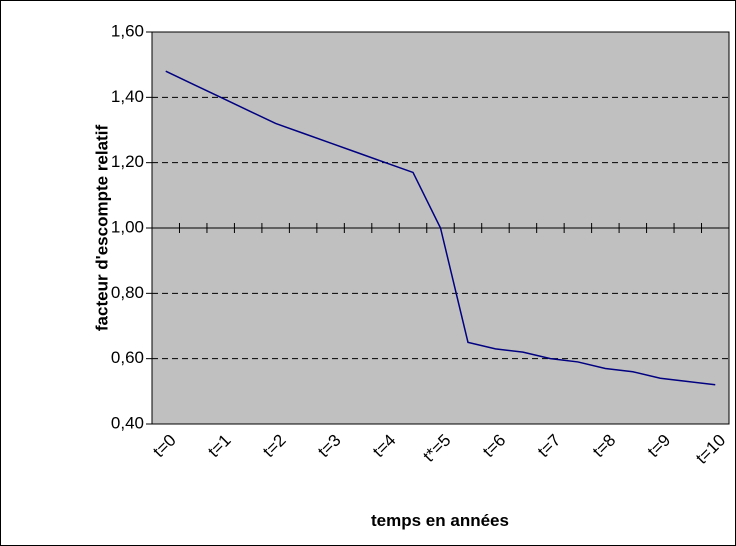  I want to click on y-tick-label: 1,20, so click(127, 161).